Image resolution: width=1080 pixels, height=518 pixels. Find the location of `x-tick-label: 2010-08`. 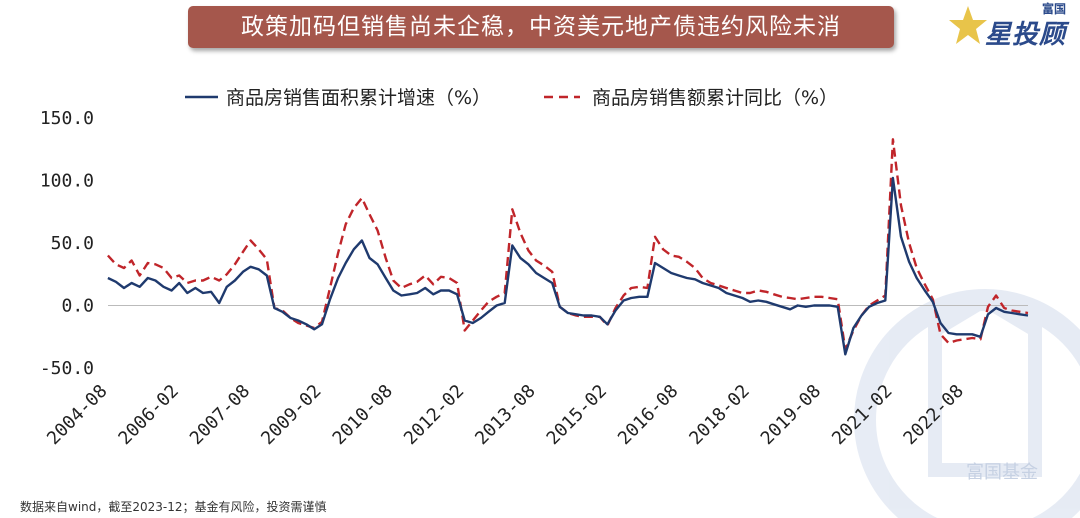

x-tick-label: 2010-08 is located at coordinates (363, 415).